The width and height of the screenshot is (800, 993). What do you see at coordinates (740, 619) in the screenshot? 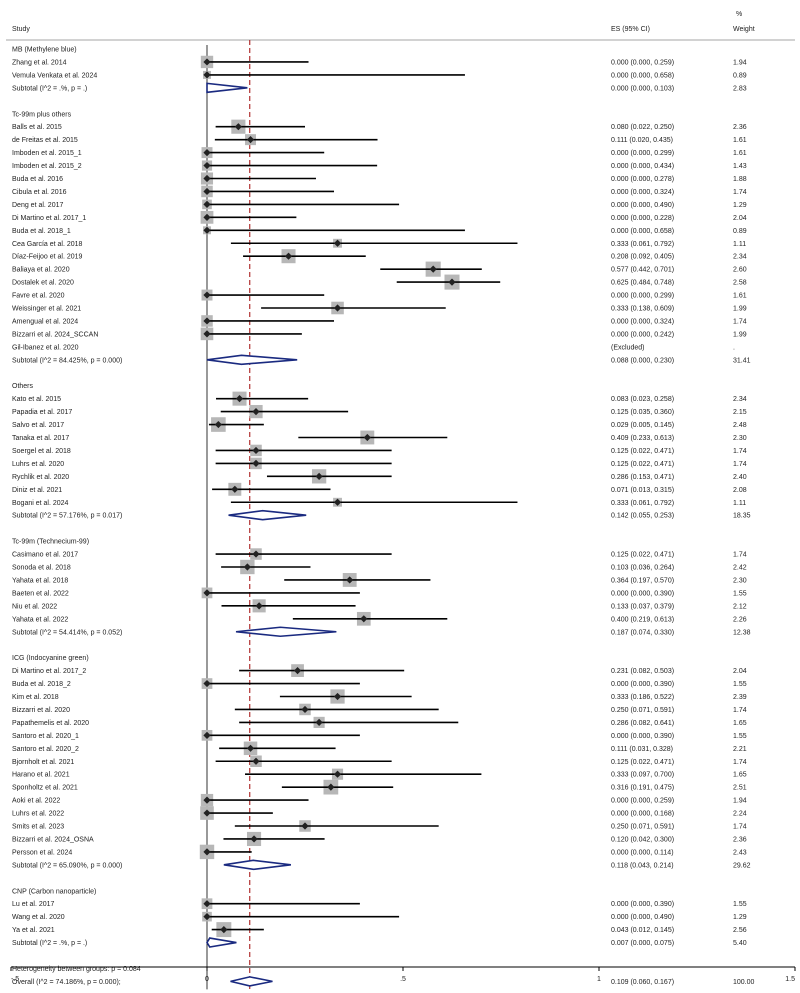
I see `study-weight: 2.26` at bounding box center [740, 619].